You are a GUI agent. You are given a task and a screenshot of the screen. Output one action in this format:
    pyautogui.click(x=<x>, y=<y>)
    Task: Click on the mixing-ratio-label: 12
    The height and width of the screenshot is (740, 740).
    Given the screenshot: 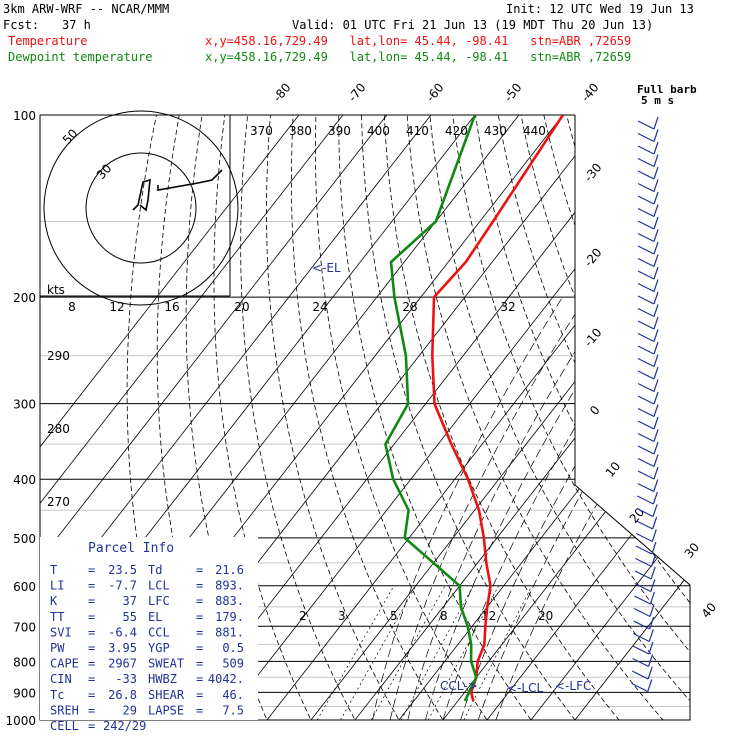 What is the action you would take?
    pyautogui.click(x=488, y=616)
    